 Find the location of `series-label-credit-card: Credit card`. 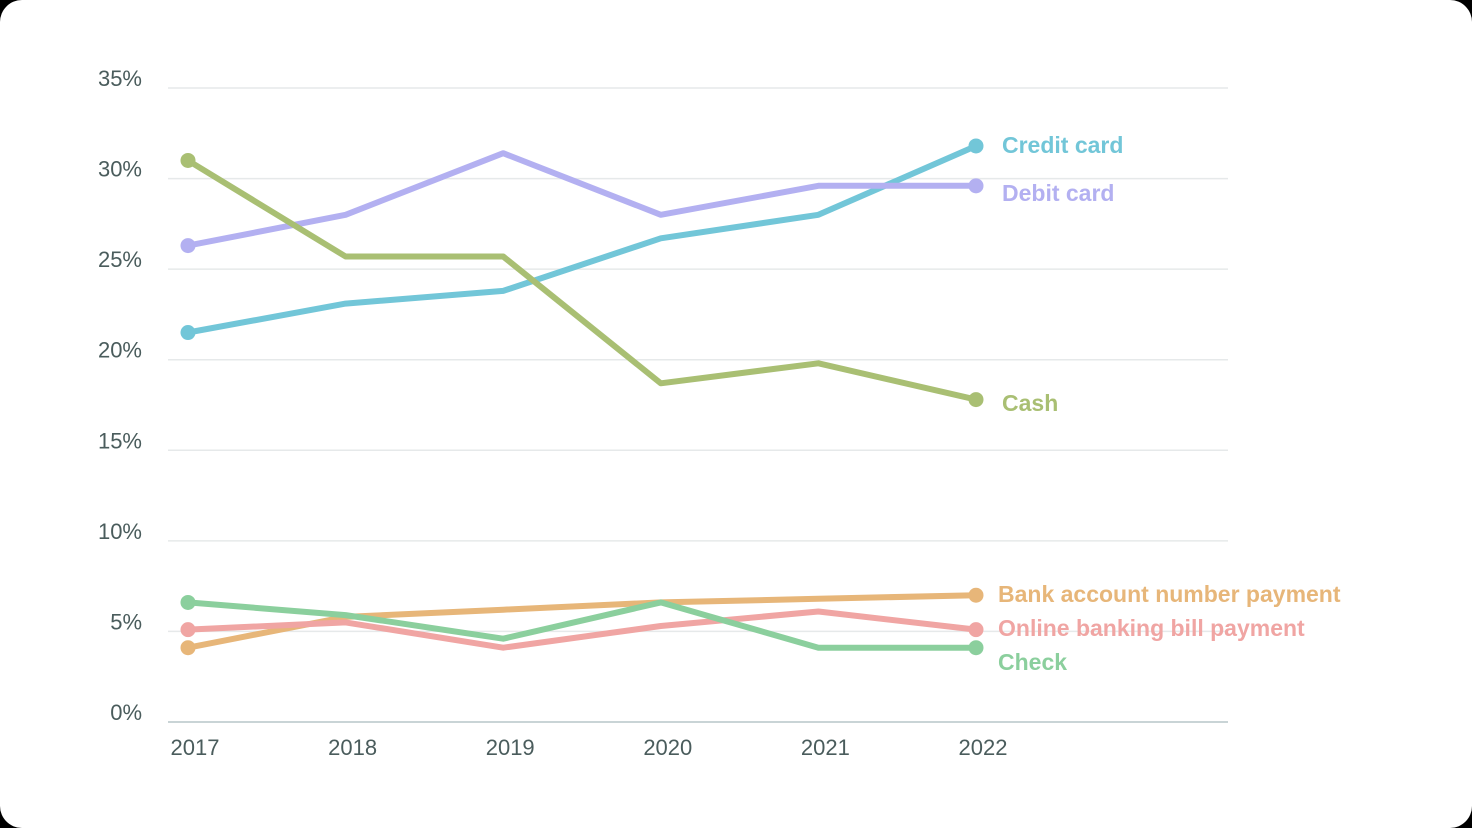

series-label-credit-card: Credit card is located at coordinates (1062, 145).